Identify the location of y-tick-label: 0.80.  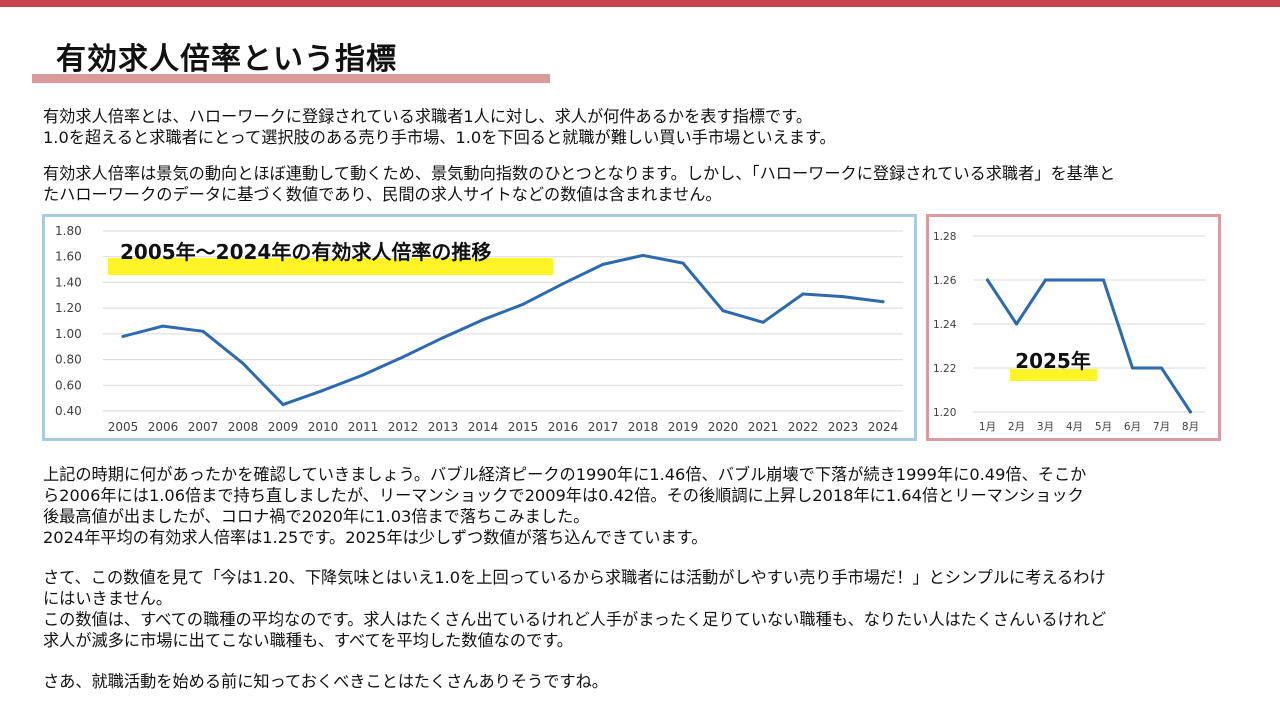
(68, 360).